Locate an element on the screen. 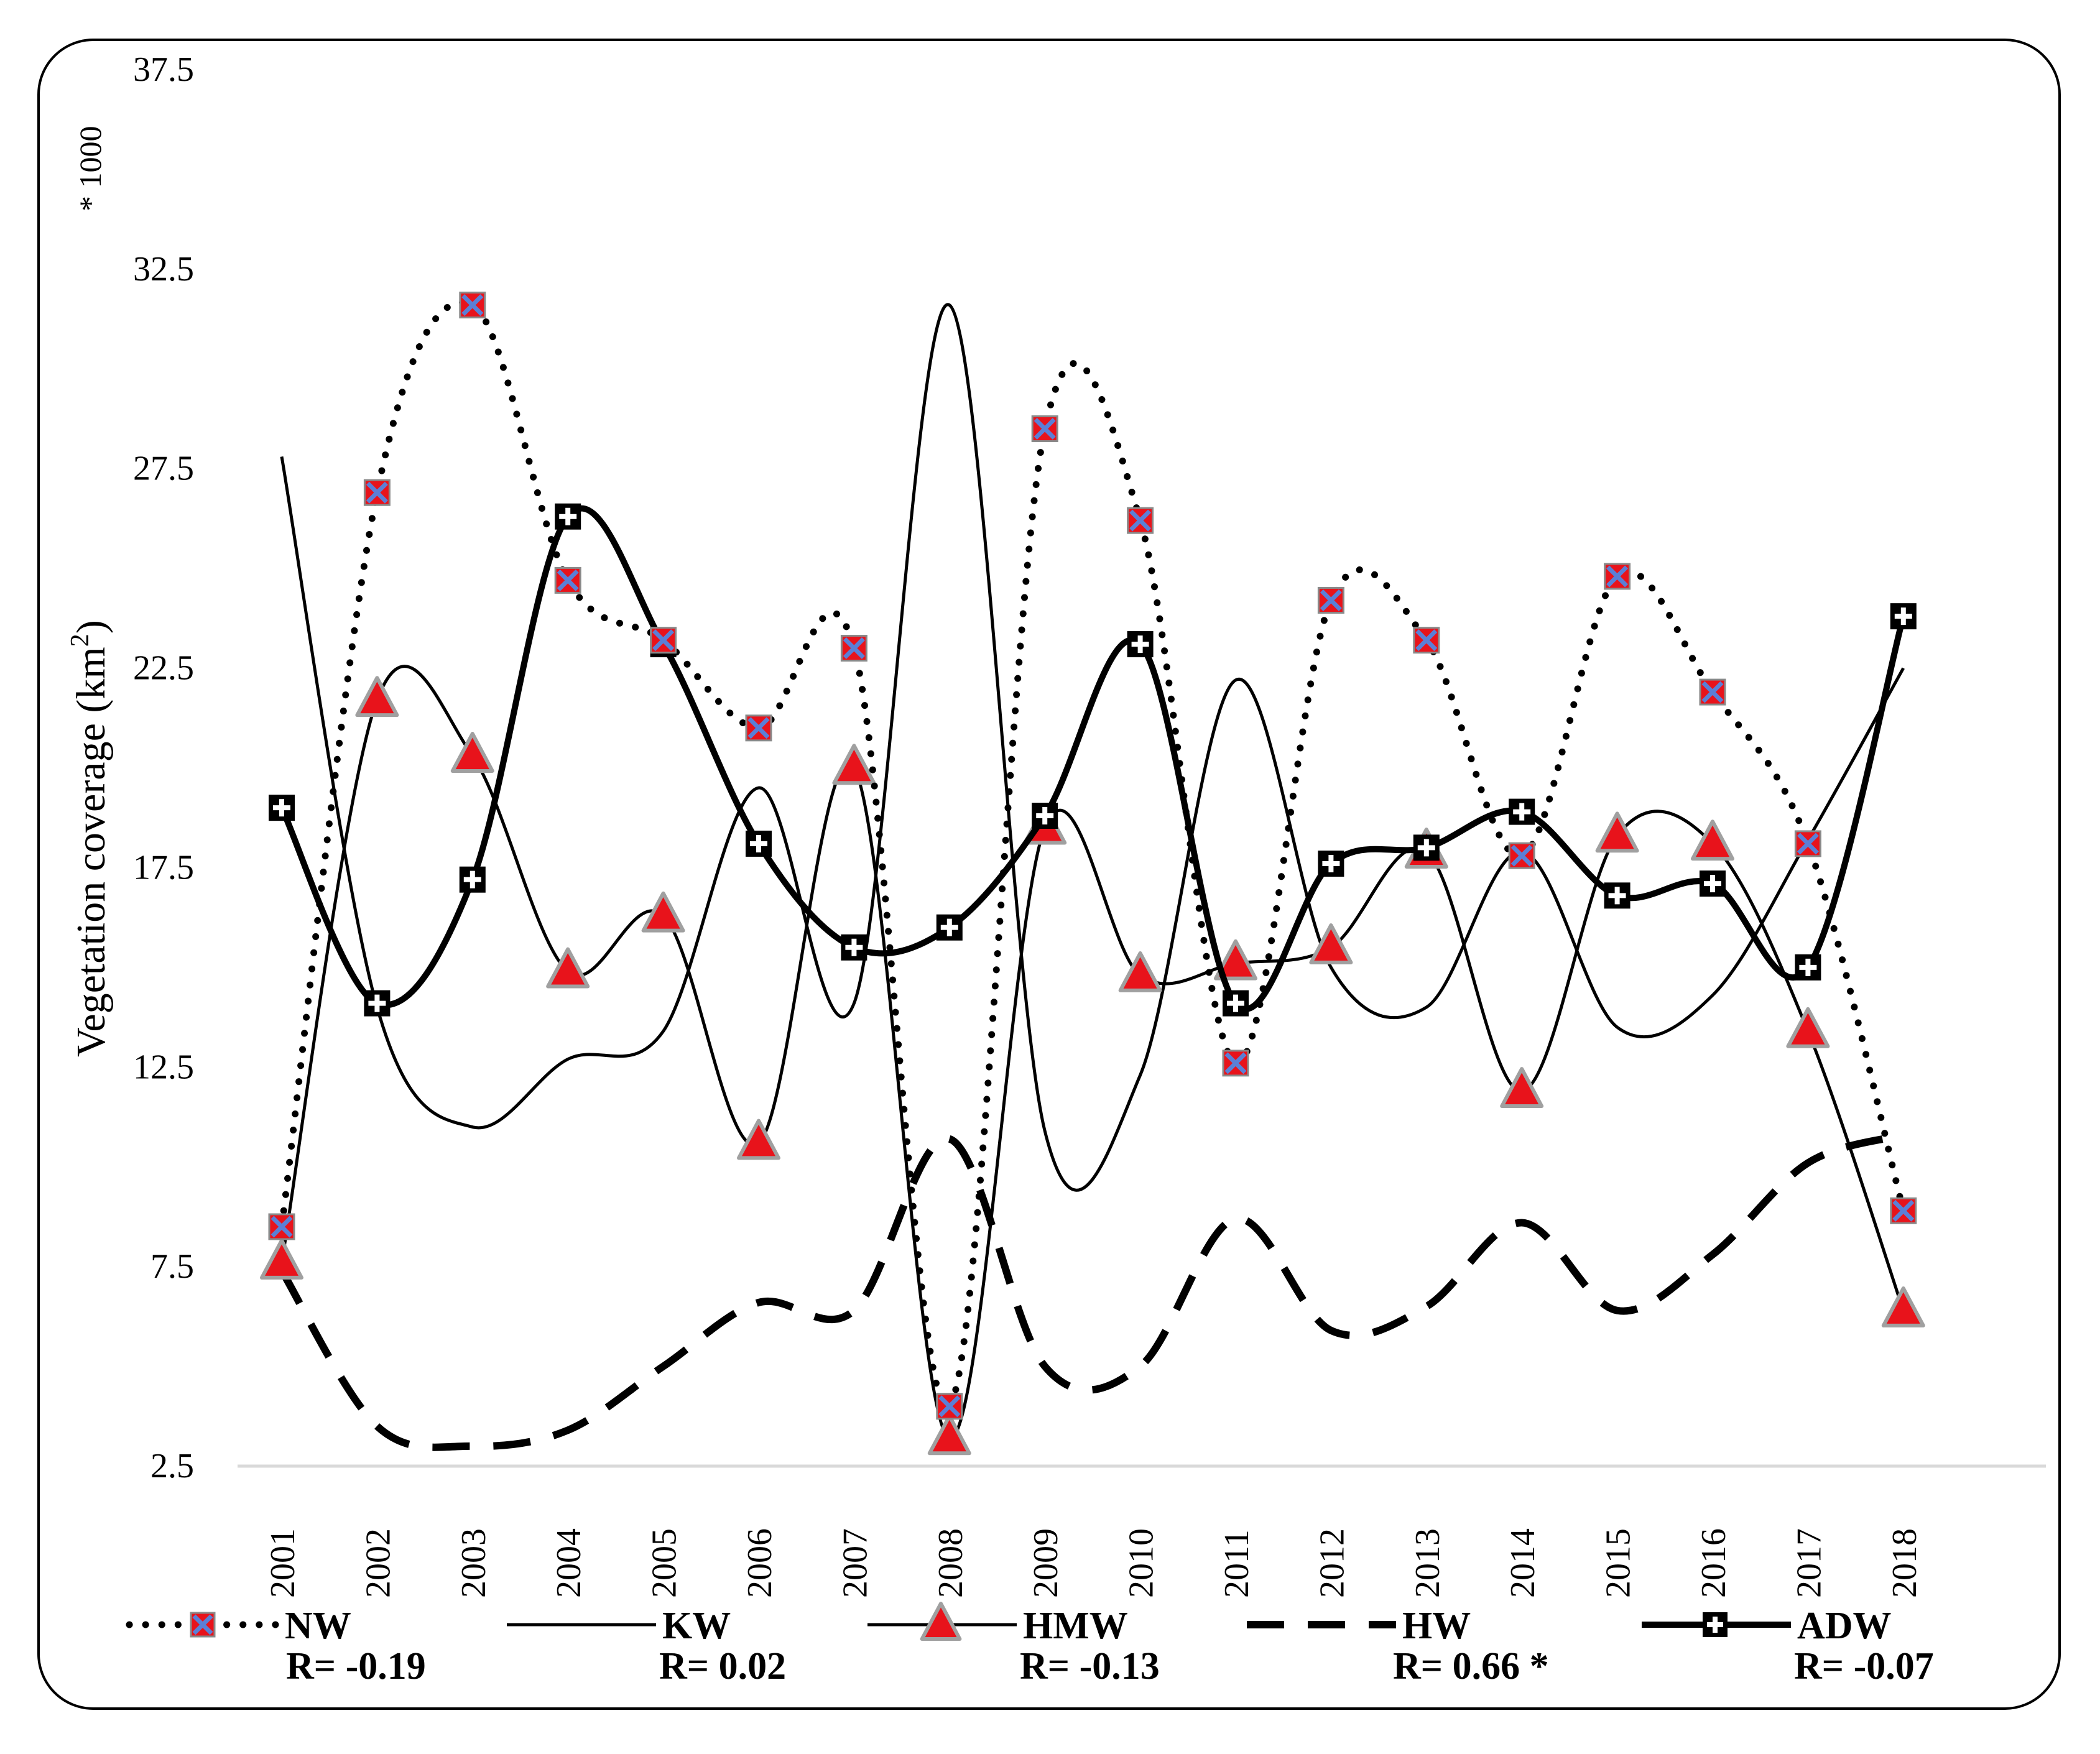 This screenshot has height=1754, width=2100. y-axis-title: Vegetation coverage (km2) is located at coordinates (90, 838).